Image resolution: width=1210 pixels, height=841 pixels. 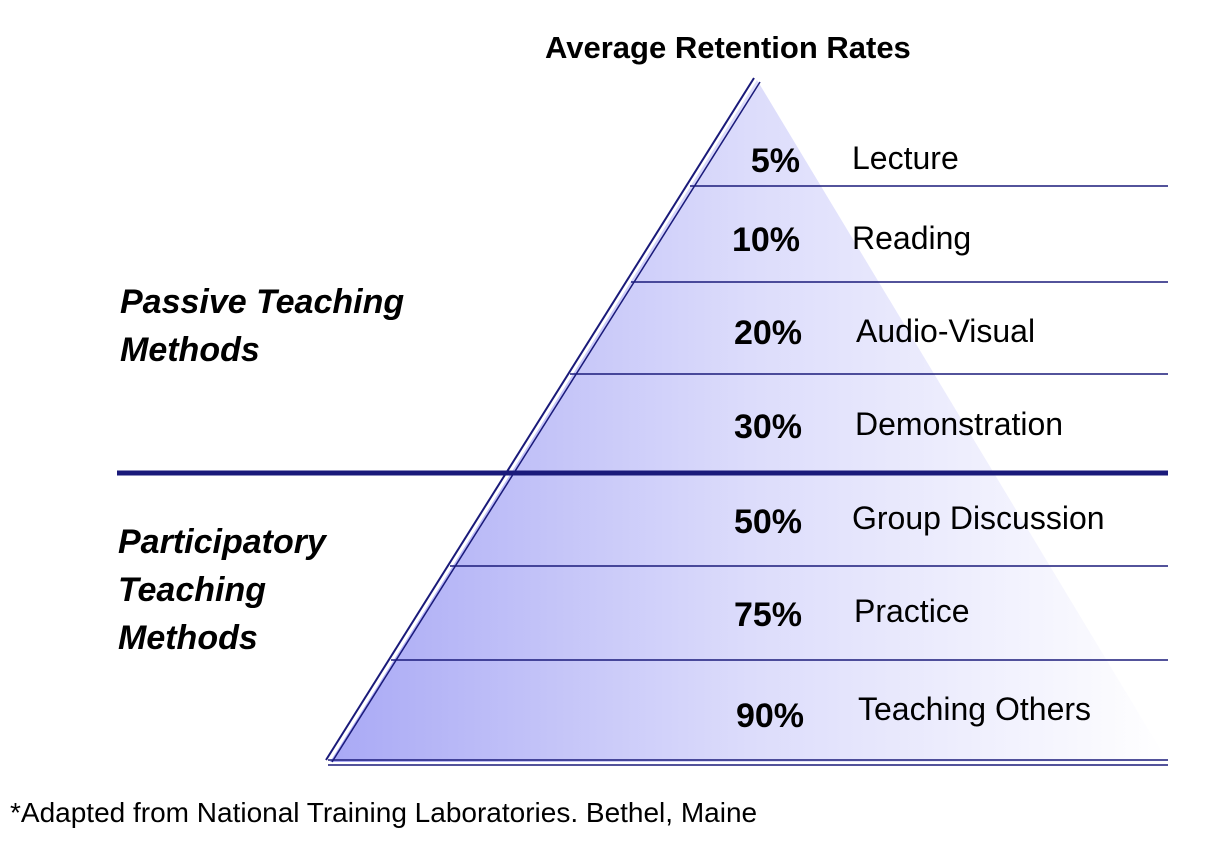 I want to click on retention-percent-lecture: 5%, so click(x=775, y=161).